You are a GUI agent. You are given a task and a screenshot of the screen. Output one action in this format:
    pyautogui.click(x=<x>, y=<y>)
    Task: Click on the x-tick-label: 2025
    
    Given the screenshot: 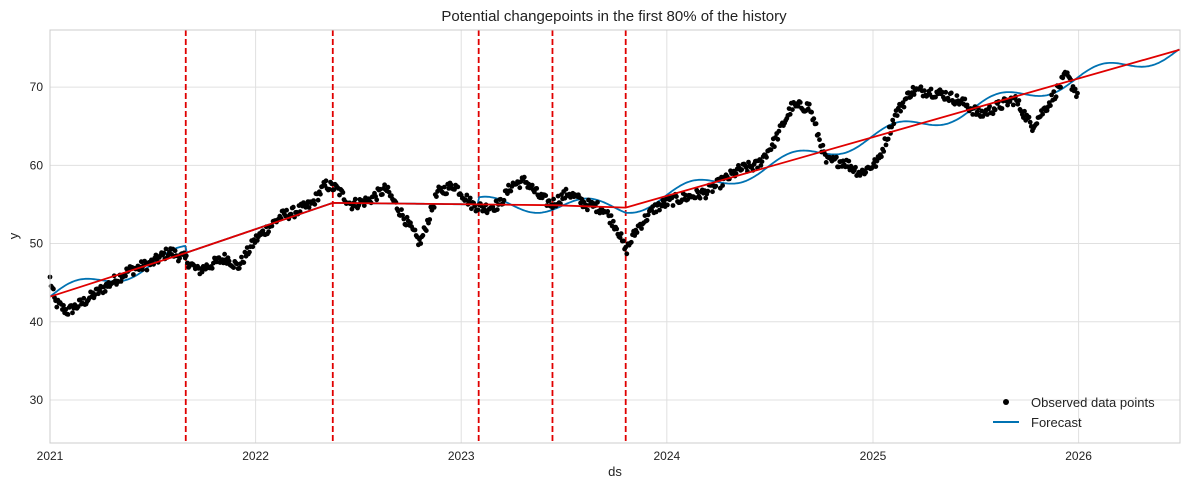 What is the action you would take?
    pyautogui.click(x=873, y=456)
    